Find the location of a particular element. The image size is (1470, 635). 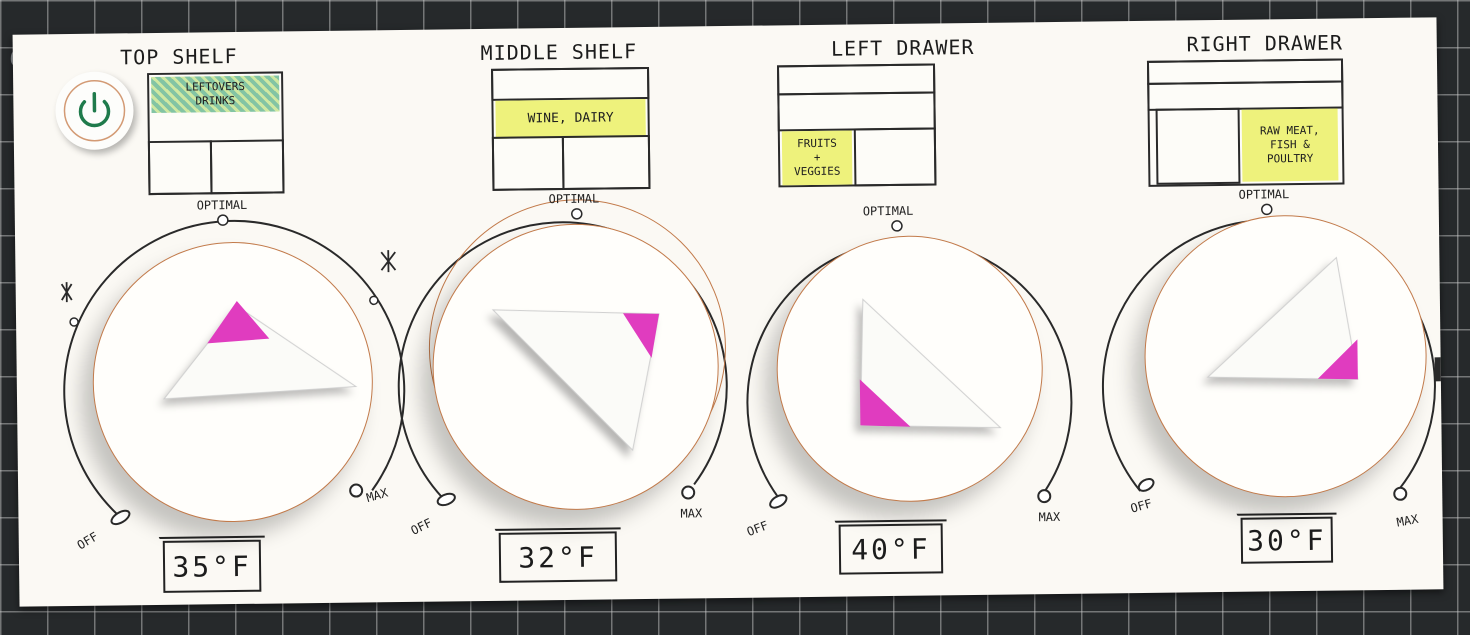

temperature-readout: 35°F is located at coordinates (212, 566).